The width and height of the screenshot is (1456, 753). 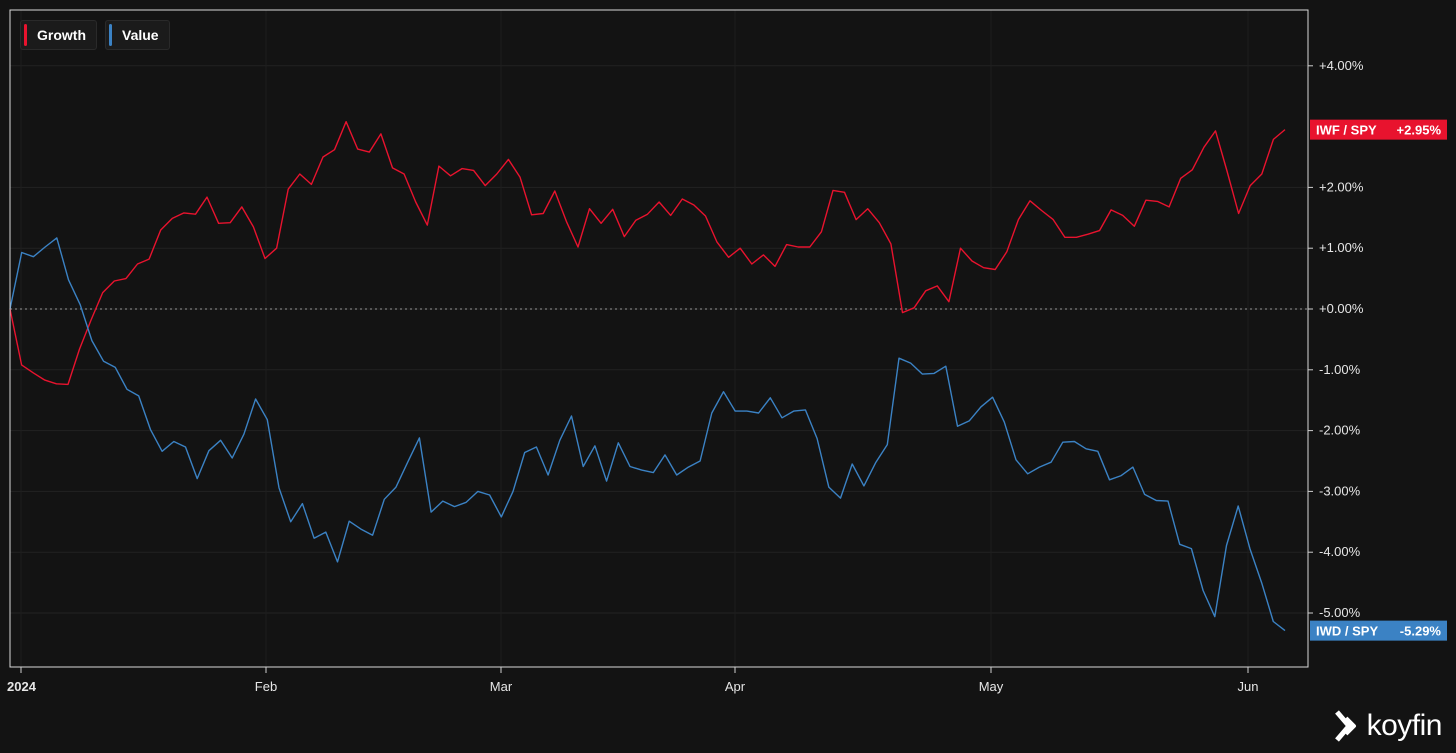 I want to click on x-tick-label: Apr, so click(x=735, y=686).